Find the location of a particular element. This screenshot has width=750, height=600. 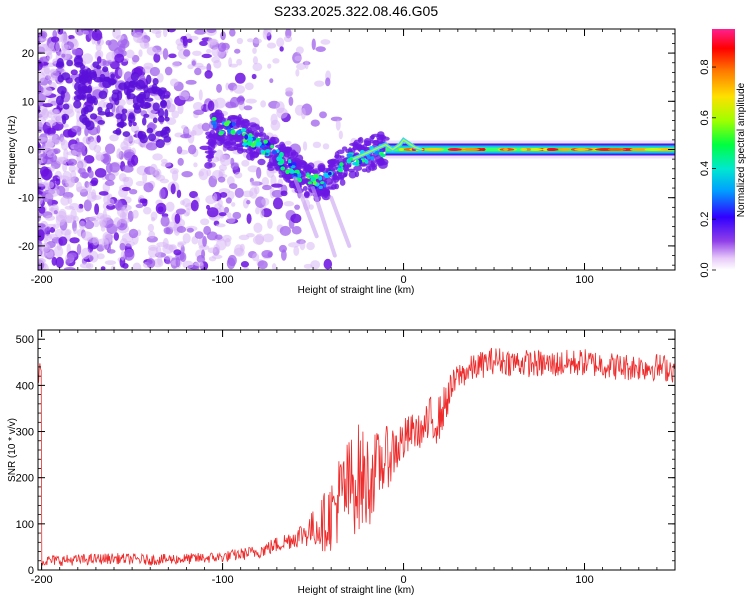

colorbar-ticks: 0.0 0.2 0.4 0.6 0.8 is located at coordinates (707, 168).